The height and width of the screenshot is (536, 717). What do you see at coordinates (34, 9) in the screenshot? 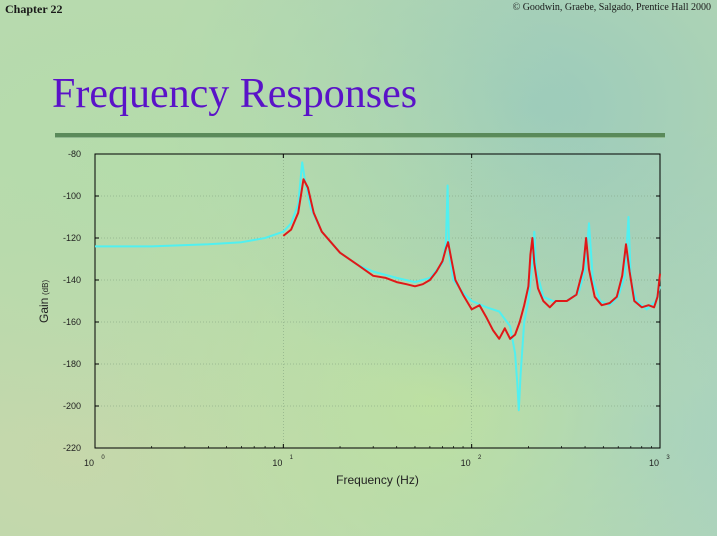
I see `chapter-label: Chapter 22` at bounding box center [34, 9].